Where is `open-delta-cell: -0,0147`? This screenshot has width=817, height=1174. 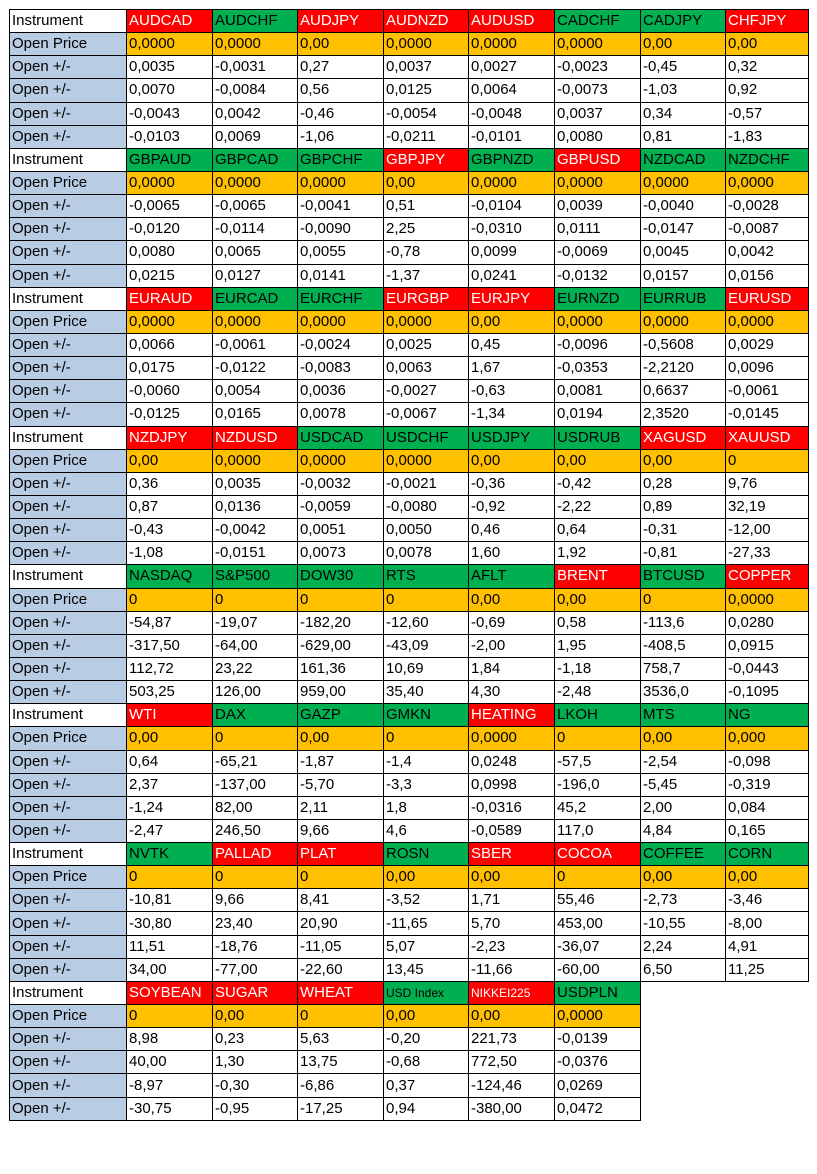 open-delta-cell: -0,0147 is located at coordinates (683, 229).